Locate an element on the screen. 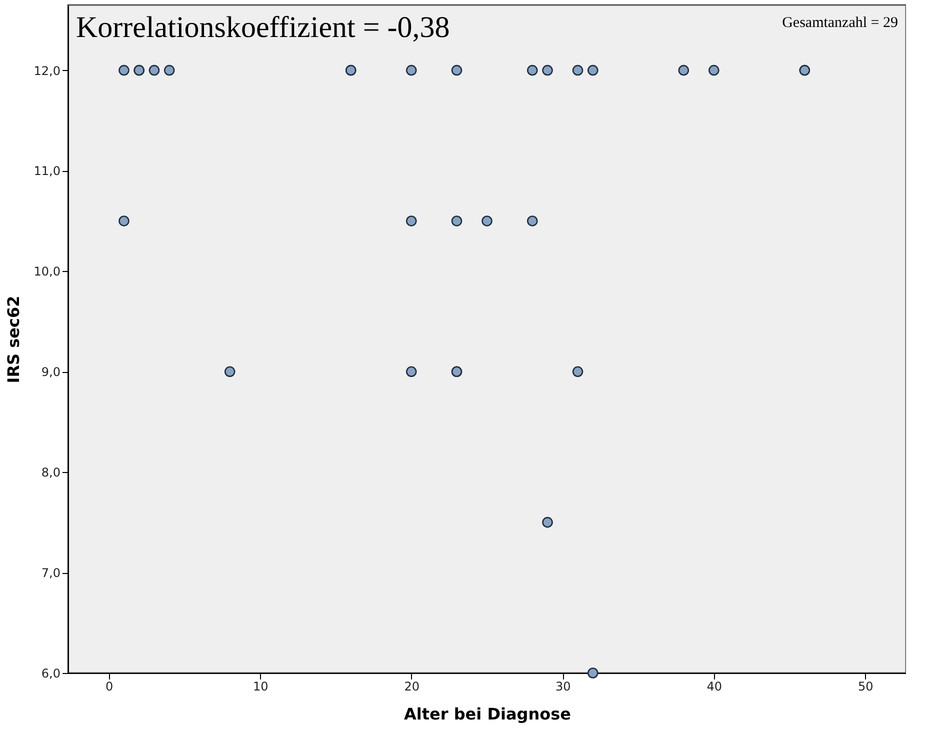 This screenshot has height=748, width=933. y-tick-label: 8,0 is located at coordinates (50, 473).